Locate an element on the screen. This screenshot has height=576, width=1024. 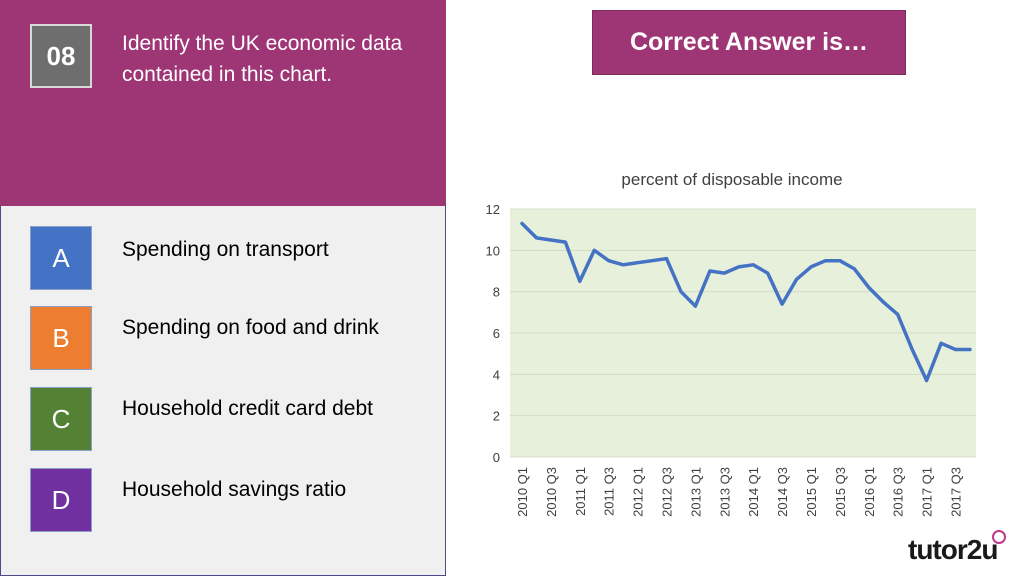
x-tick-label: 2011 Q1 is located at coordinates (580, 491).